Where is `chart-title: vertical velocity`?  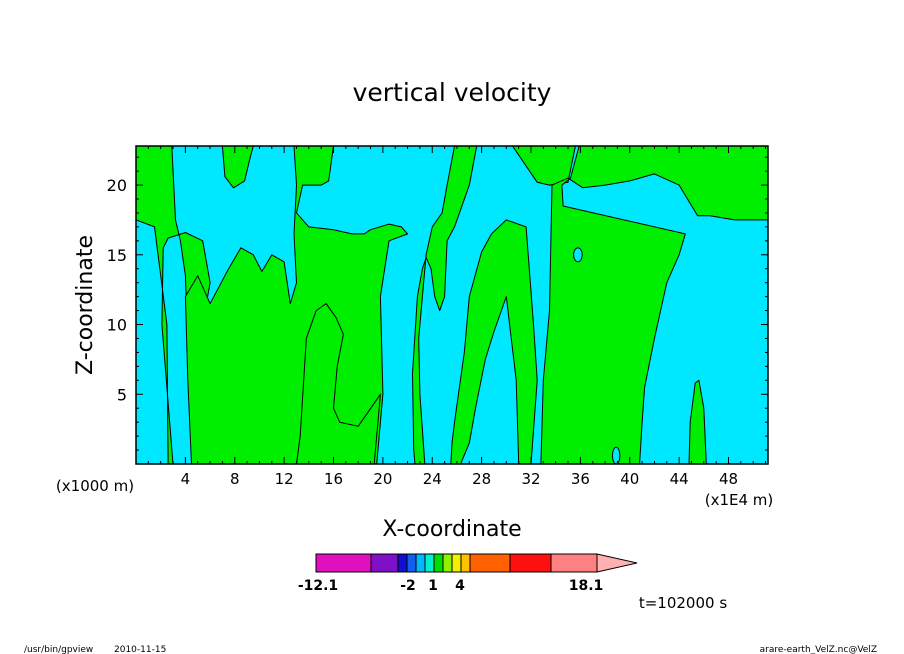 chart-title: vertical velocity is located at coordinates (452, 92).